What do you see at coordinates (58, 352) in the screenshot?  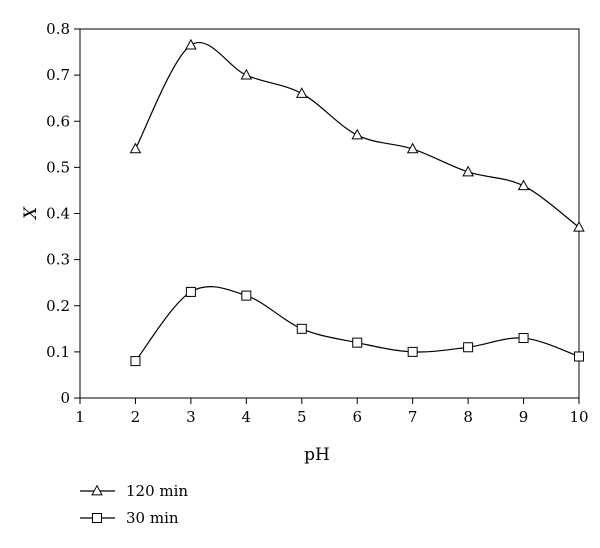 I see `y-tick-label: 0.1` at bounding box center [58, 352].